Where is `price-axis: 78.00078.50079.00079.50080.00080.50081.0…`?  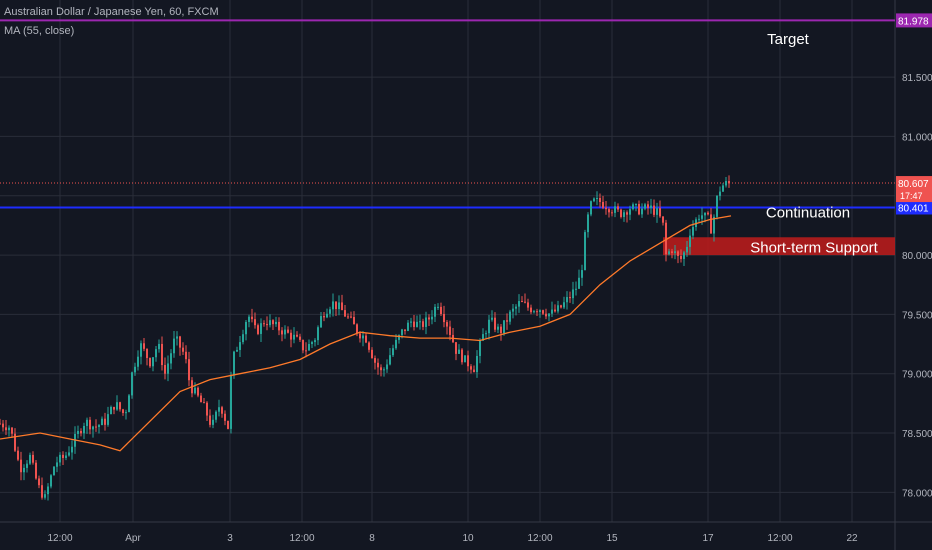 price-axis: 78.00078.50079.00079.50080.00080.50081.0… is located at coordinates (914, 256).